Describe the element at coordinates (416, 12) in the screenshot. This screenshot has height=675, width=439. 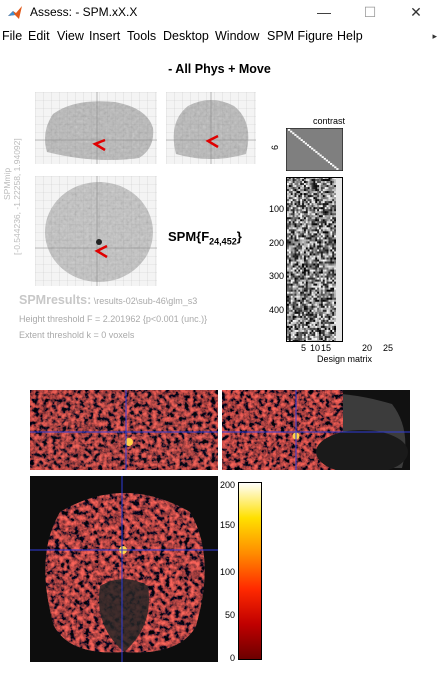
I see `close-button: ✕` at that location.